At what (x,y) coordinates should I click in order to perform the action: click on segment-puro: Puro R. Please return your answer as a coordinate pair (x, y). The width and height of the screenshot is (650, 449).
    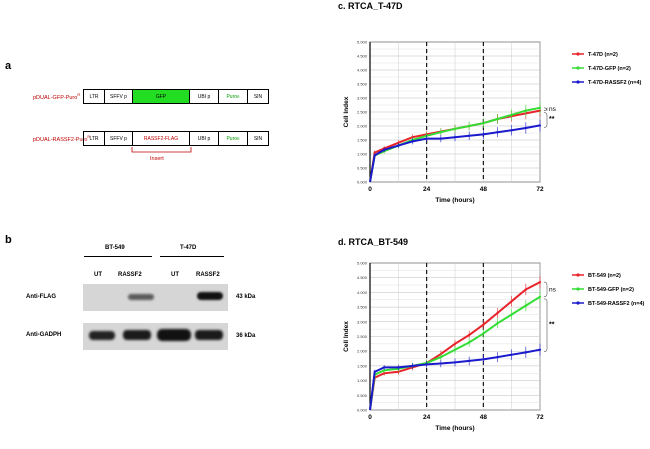
    Looking at the image, I should click on (233, 96).